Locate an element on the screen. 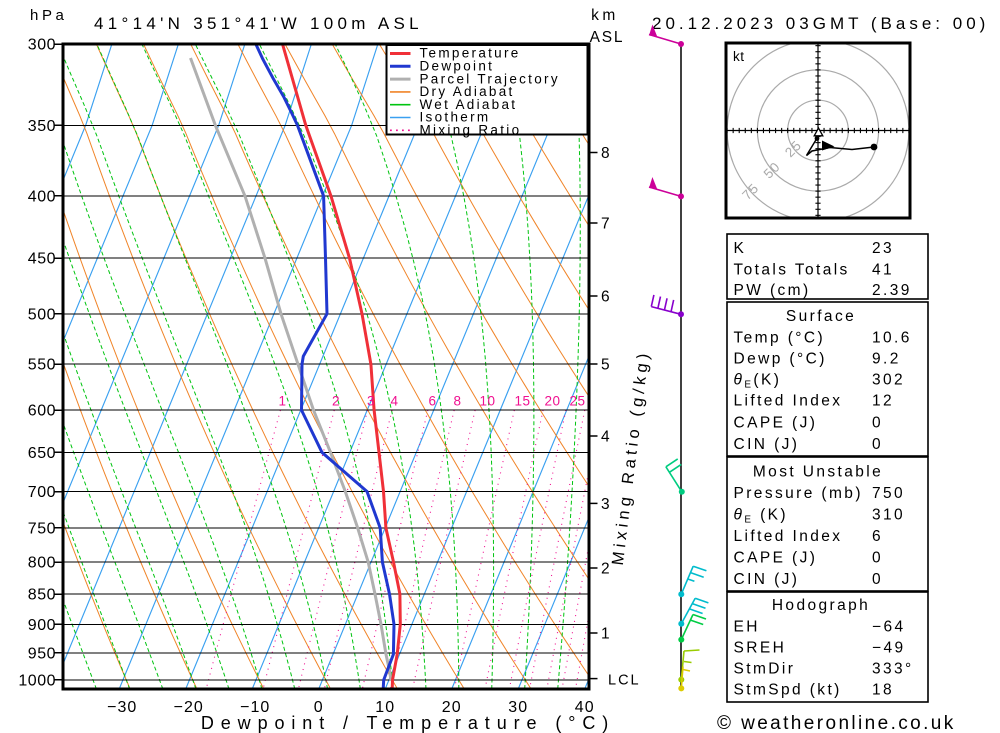  svg-text: 400 is located at coordinates (42, 196).